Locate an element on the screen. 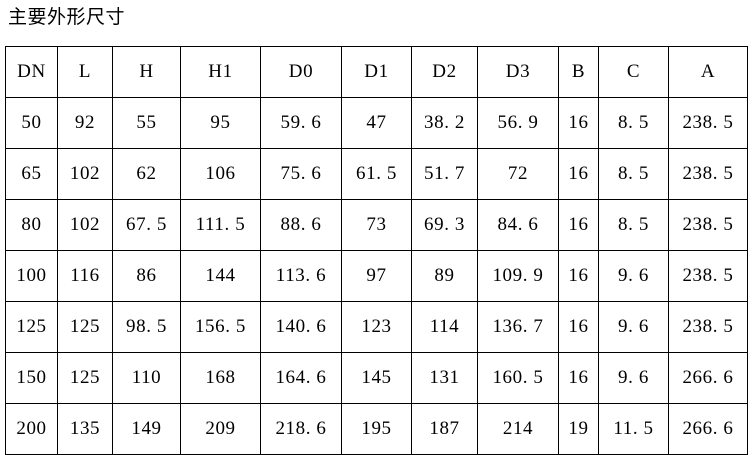 This screenshot has height=455, width=752. cell-a-5: 266. 6 is located at coordinates (708, 378).